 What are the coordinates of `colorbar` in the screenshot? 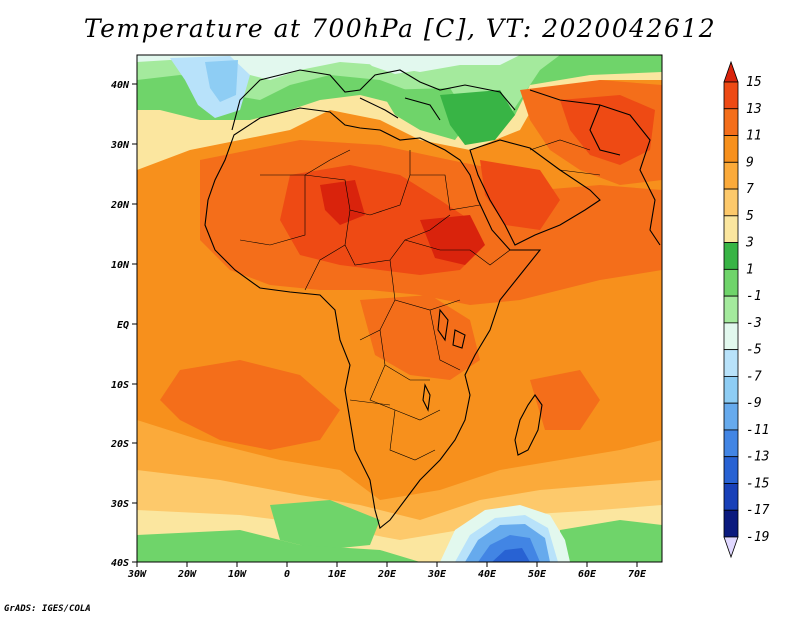 It's located at (731, 309).